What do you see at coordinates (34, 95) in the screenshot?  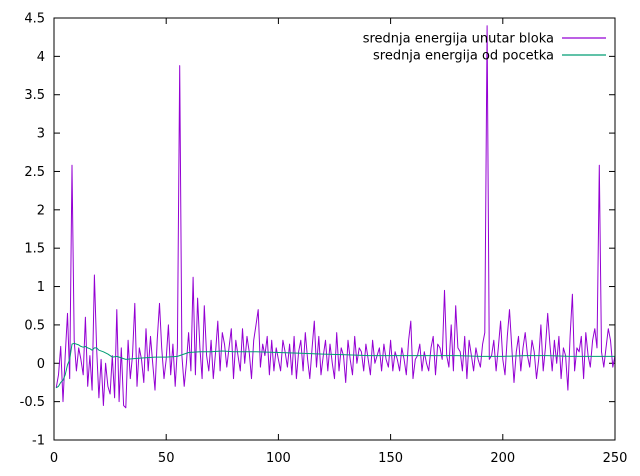 I see `y-tick-label: 3.5` at bounding box center [34, 95].